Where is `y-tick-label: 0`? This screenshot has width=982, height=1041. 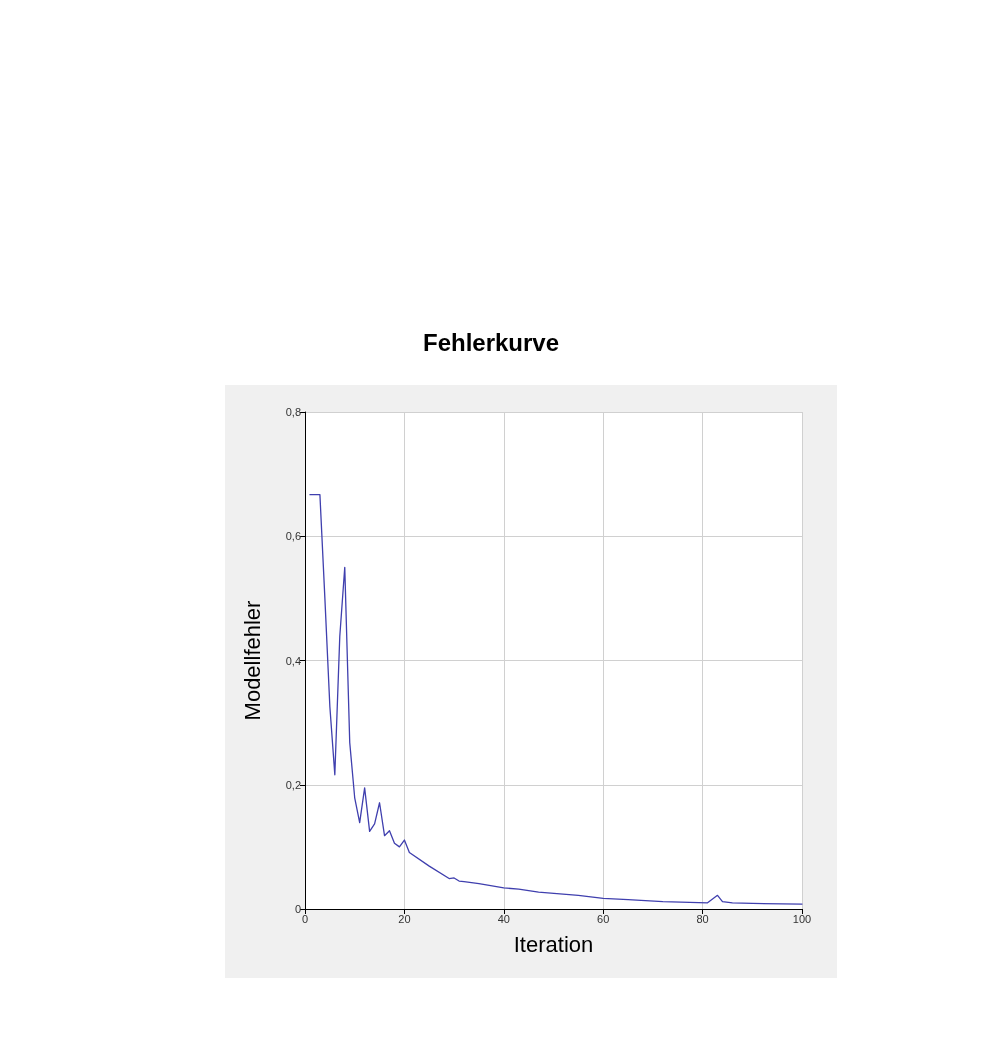 y-tick-label: 0 is located at coordinates (297, 909).